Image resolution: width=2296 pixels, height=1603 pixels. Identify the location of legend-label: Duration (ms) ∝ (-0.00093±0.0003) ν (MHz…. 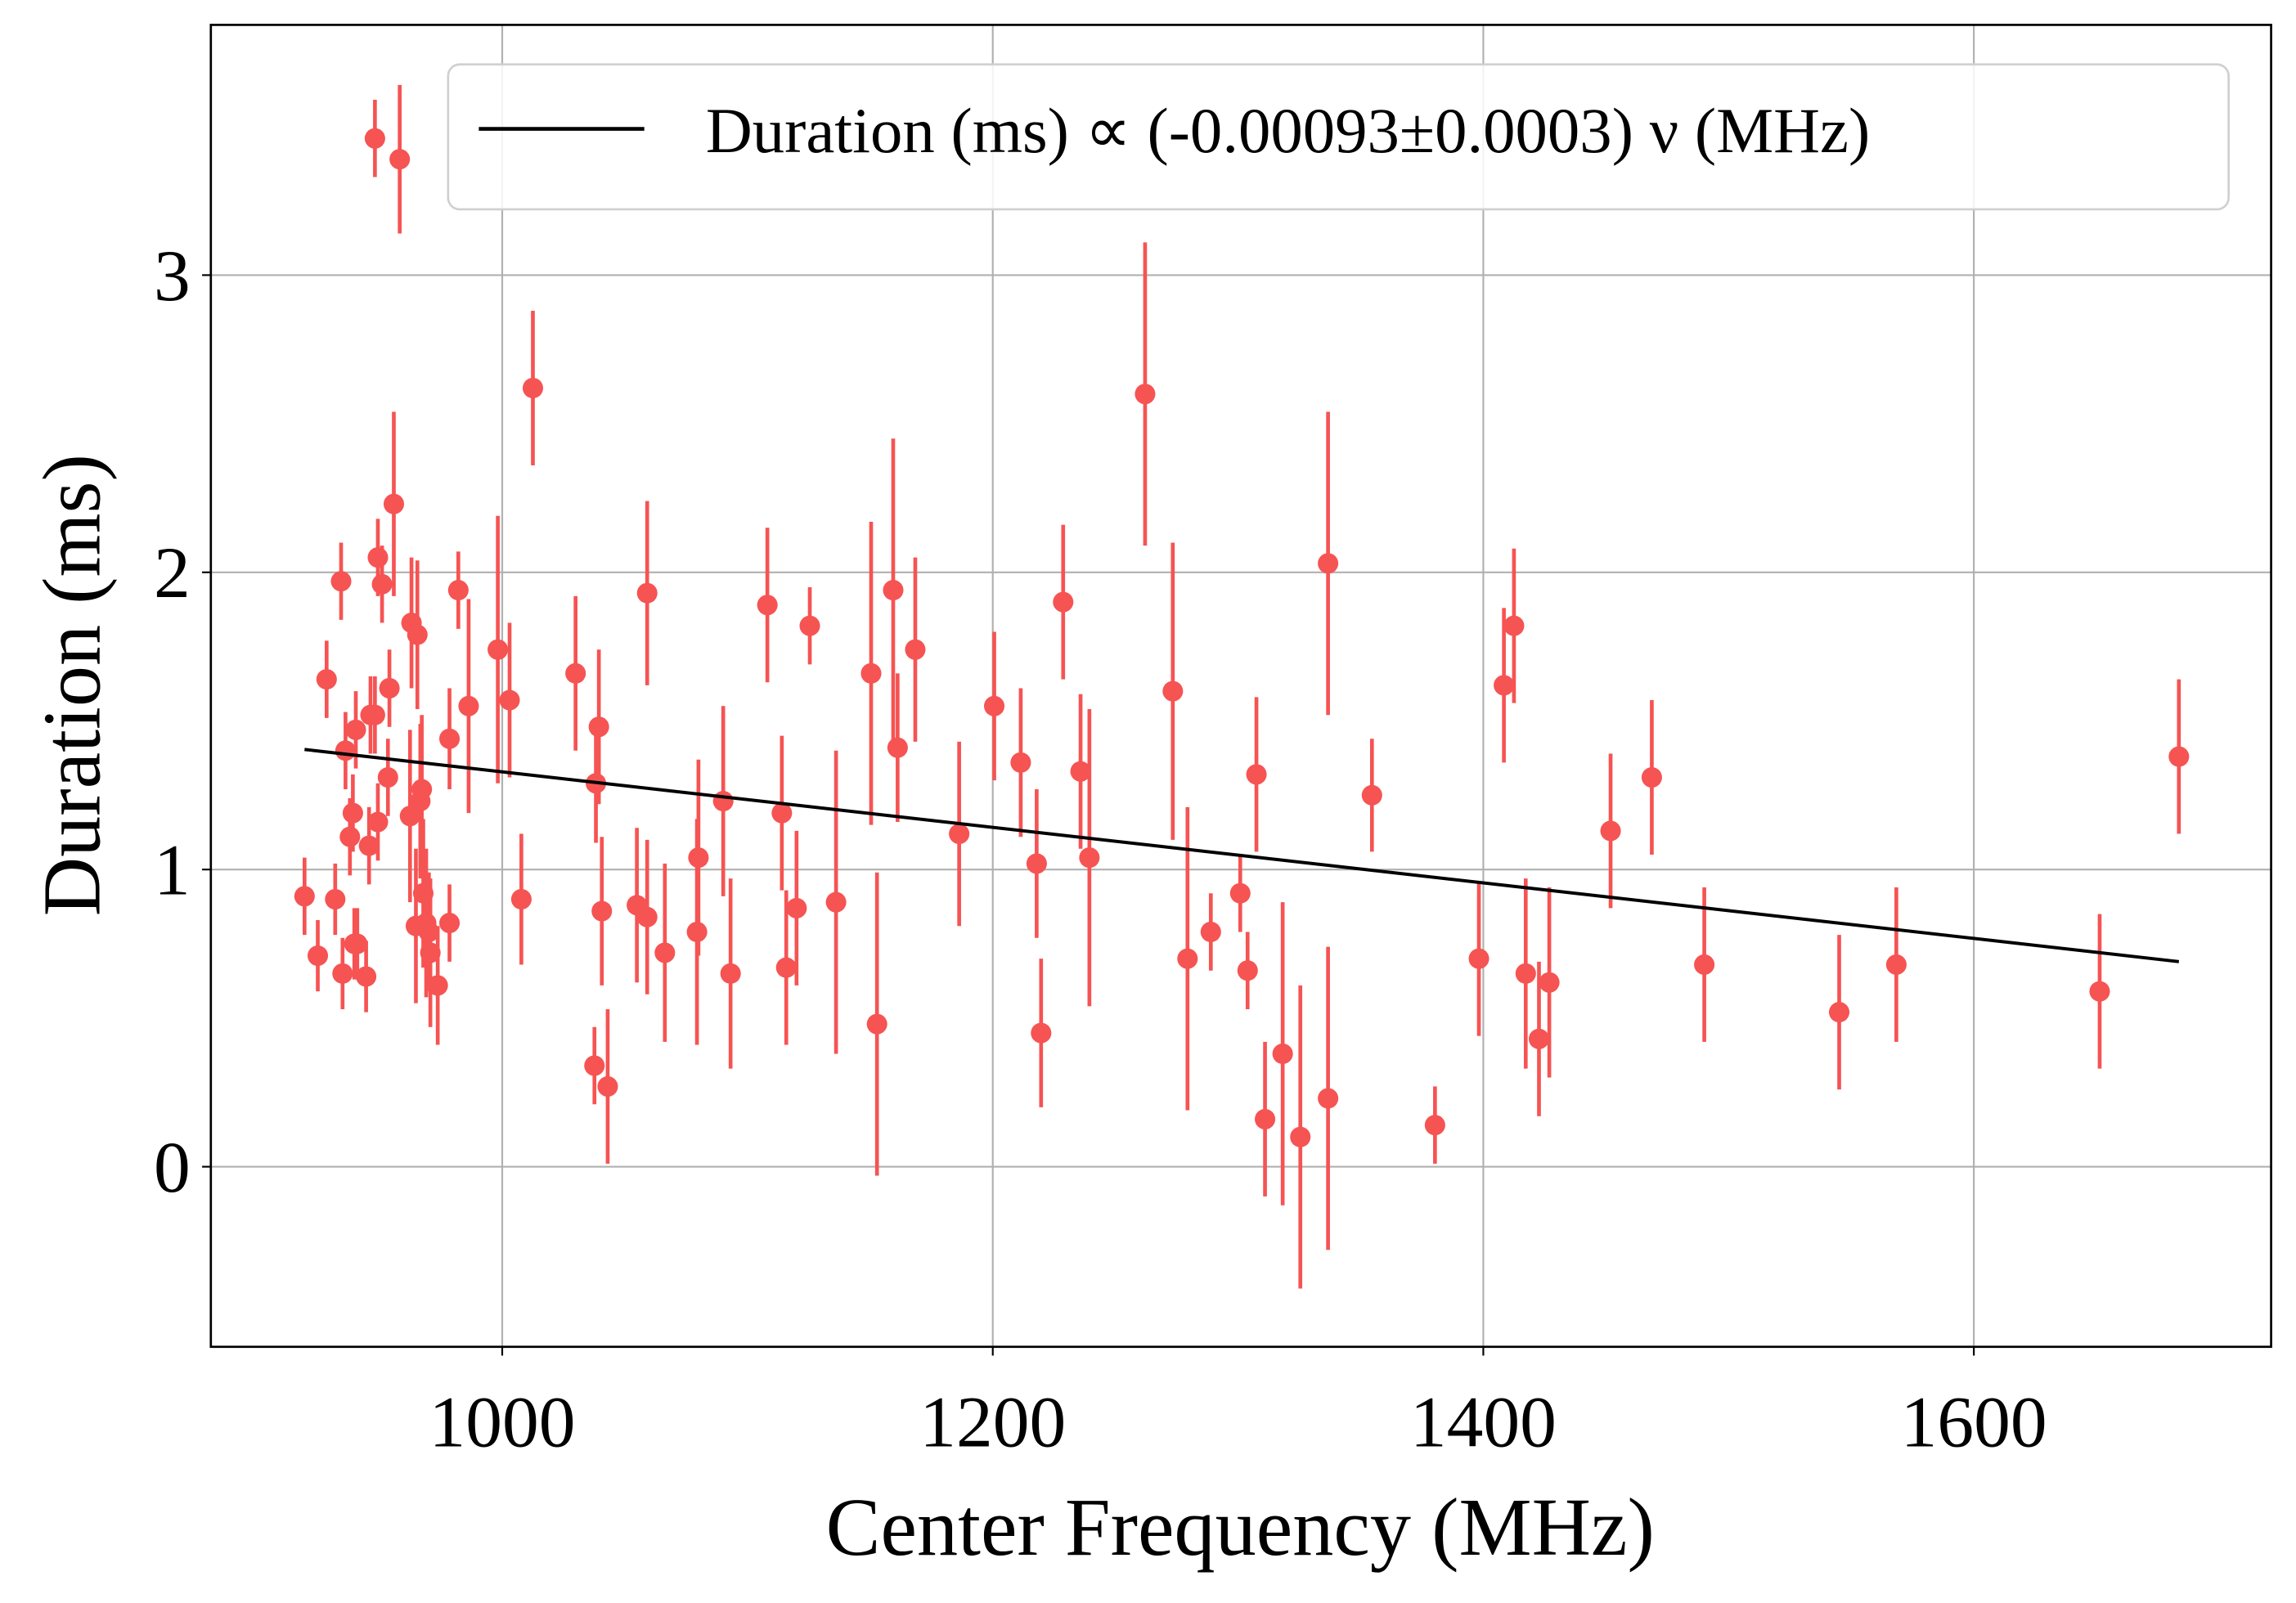
(1288, 131).